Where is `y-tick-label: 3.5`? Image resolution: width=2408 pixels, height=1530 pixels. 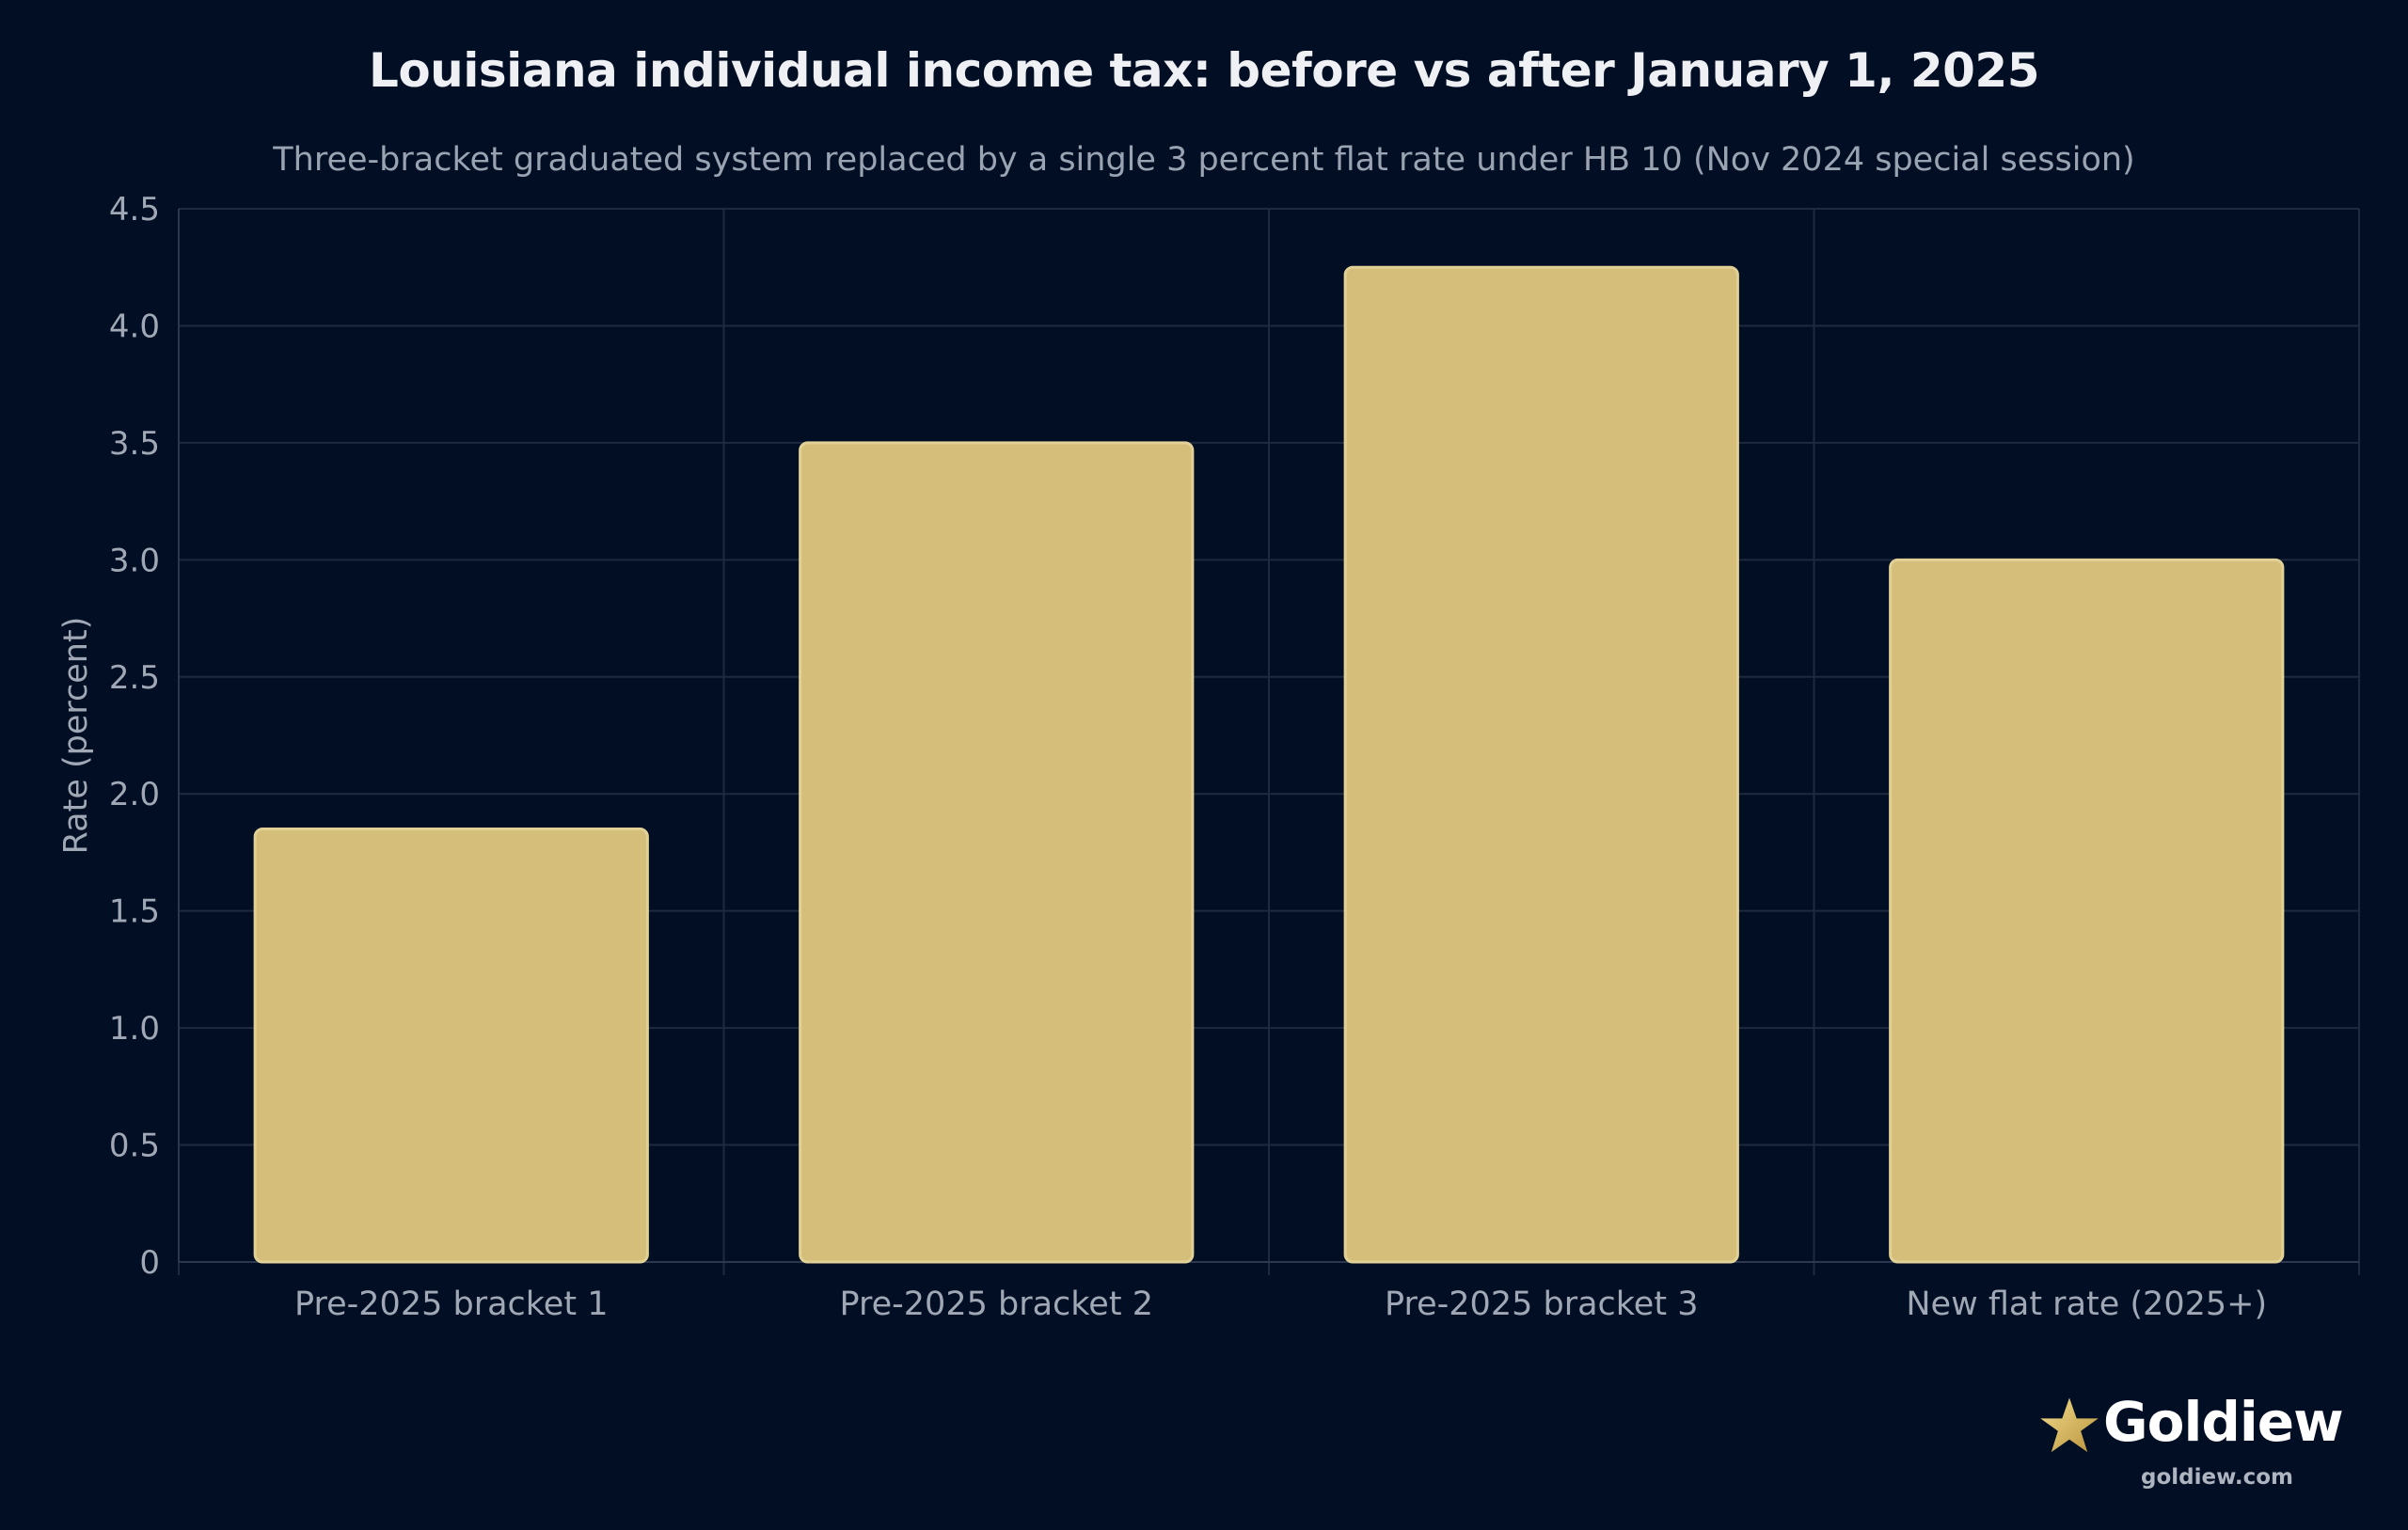
y-tick-label: 3.5 is located at coordinates (134, 444).